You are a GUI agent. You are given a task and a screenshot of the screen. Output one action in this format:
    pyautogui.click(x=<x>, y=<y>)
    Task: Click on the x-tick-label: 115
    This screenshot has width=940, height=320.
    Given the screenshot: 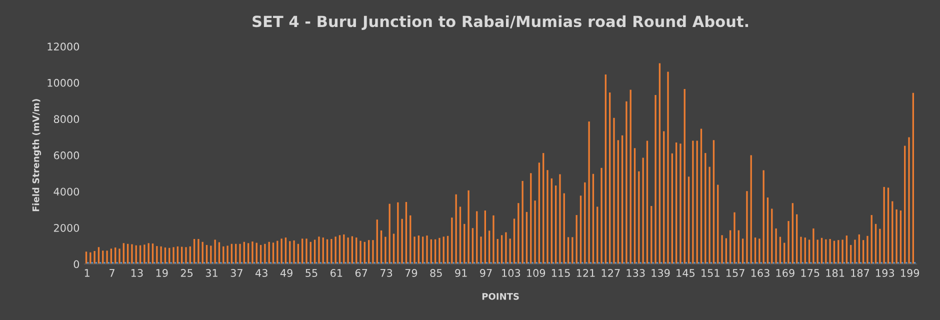 What is the action you would take?
    pyautogui.click(x=561, y=273)
    